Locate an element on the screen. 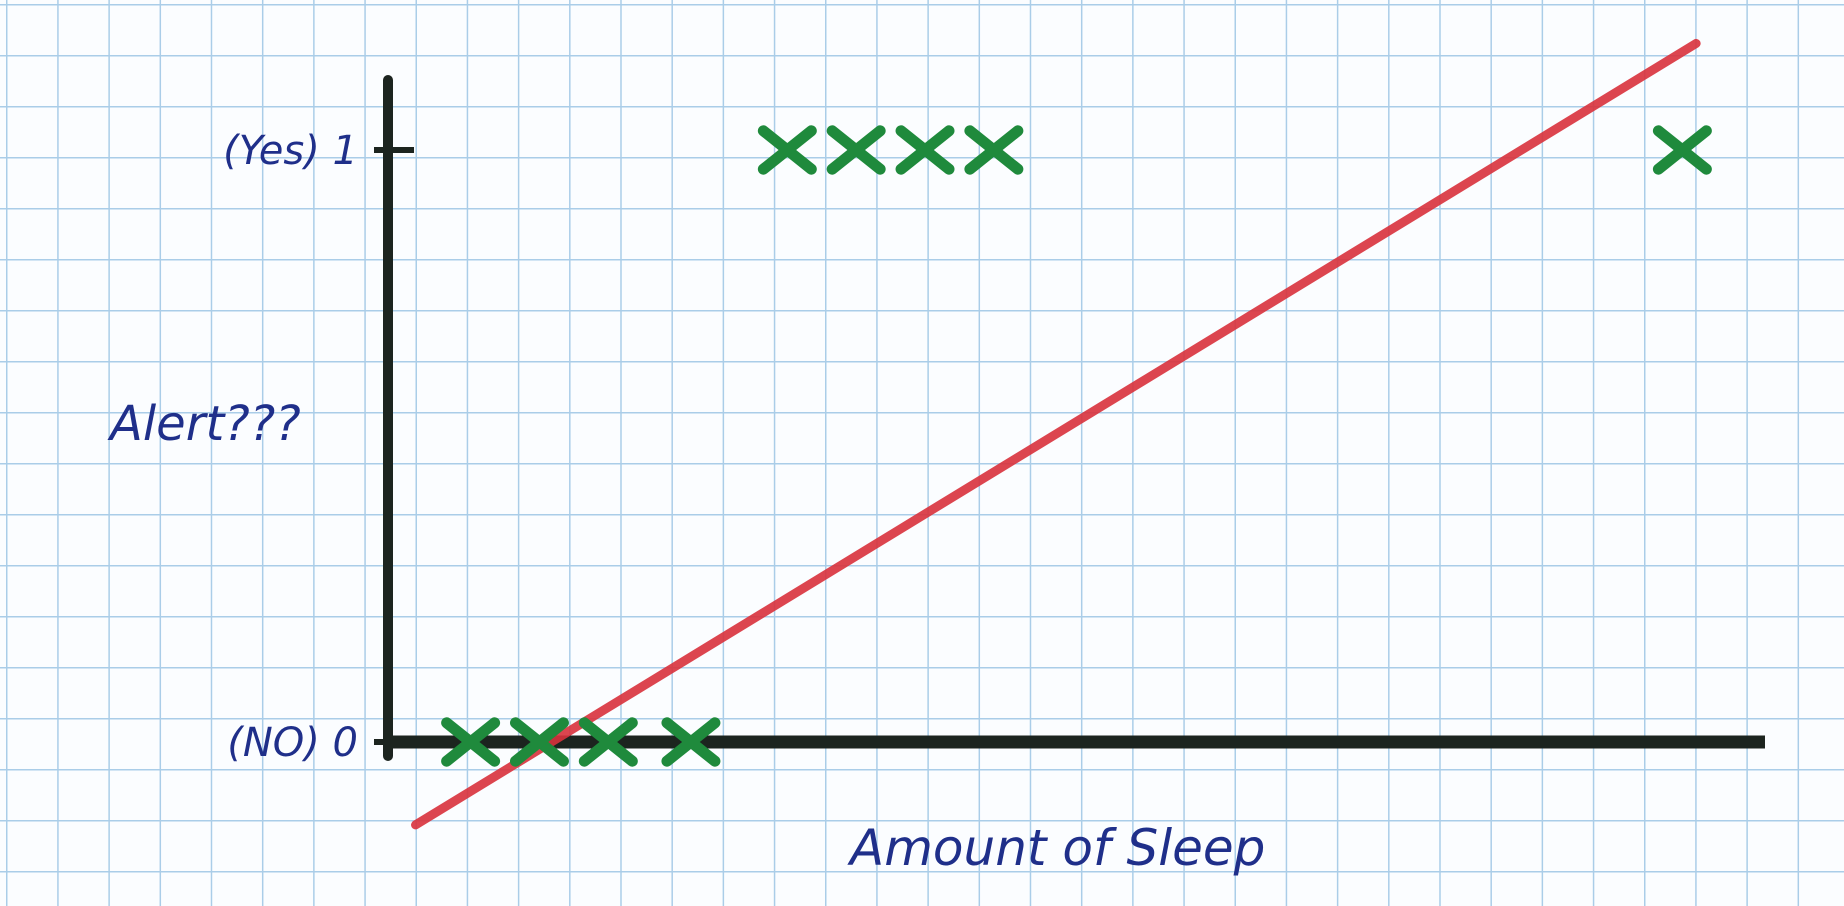 This screenshot has width=1844, height=906. y-axis-label: Alert??? is located at coordinates (204, 424).